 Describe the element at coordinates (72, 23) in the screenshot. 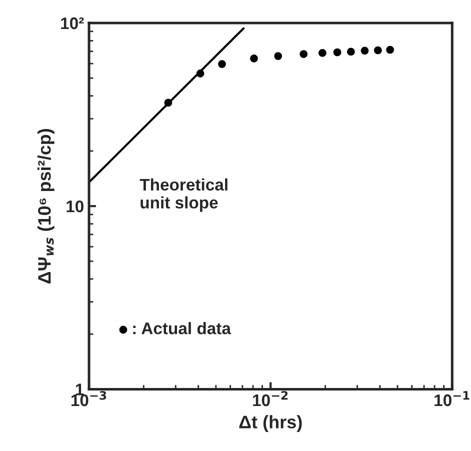

I see `y-tick-label: 10²` at that location.